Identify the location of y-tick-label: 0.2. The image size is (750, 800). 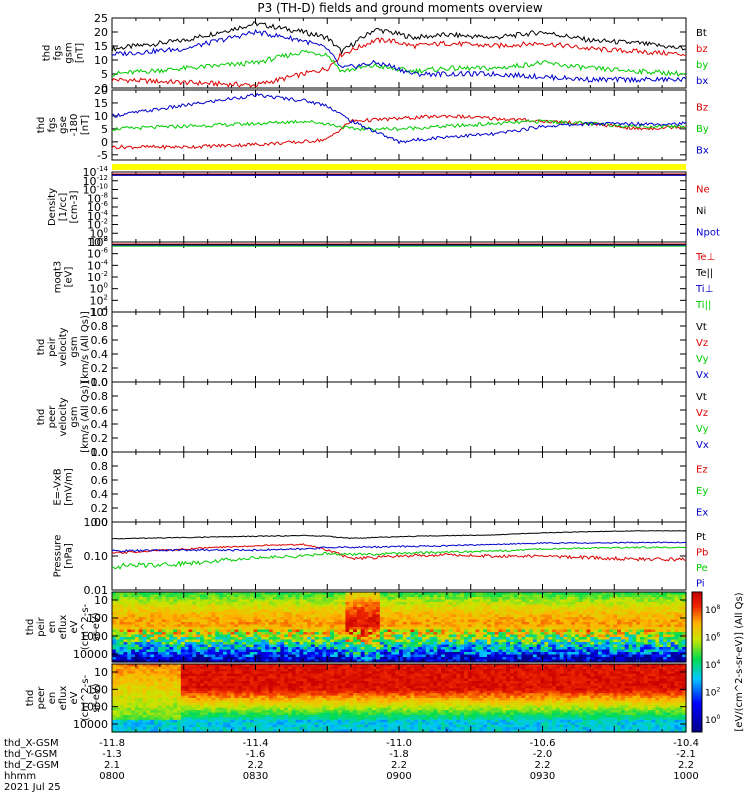
(100, 368).